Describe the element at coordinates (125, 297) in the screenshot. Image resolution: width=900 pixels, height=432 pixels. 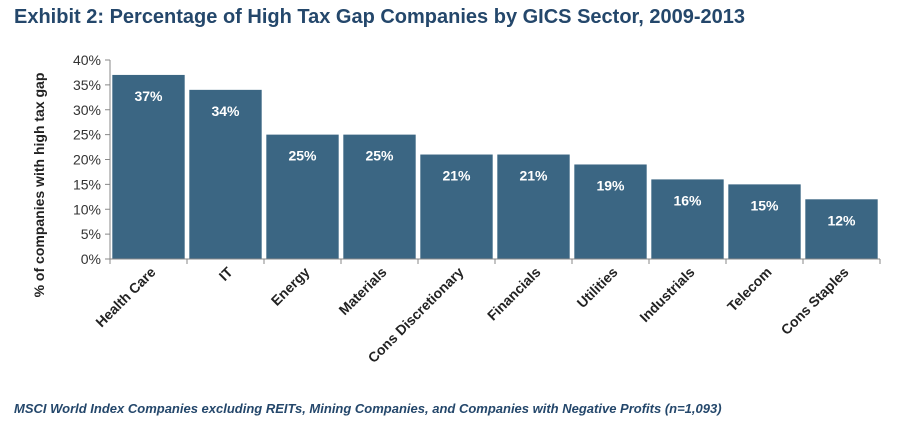
I see `x-tick-label-health-care: Health Care` at that location.